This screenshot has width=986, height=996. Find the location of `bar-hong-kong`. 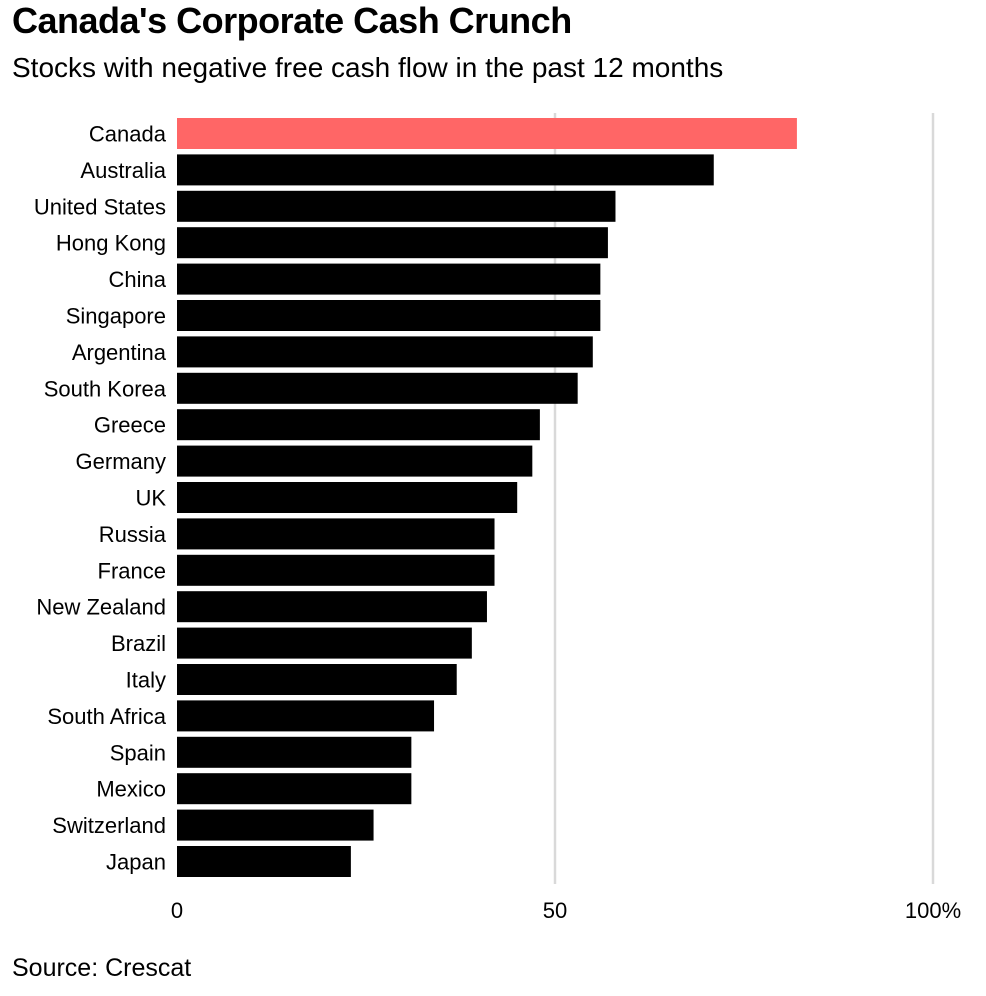

bar-hong-kong is located at coordinates (392, 243).